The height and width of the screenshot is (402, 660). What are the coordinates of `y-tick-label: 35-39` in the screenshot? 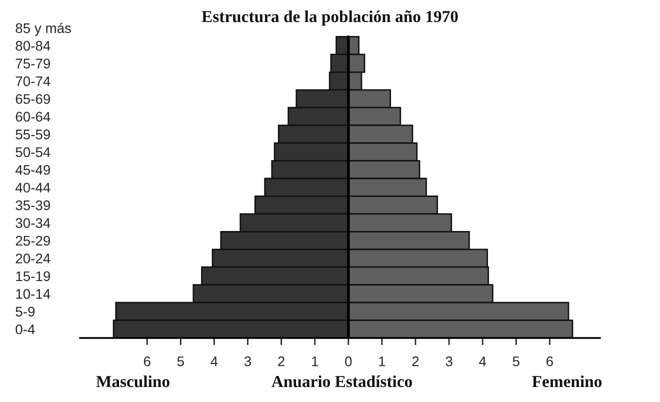 It's located at (33, 205).